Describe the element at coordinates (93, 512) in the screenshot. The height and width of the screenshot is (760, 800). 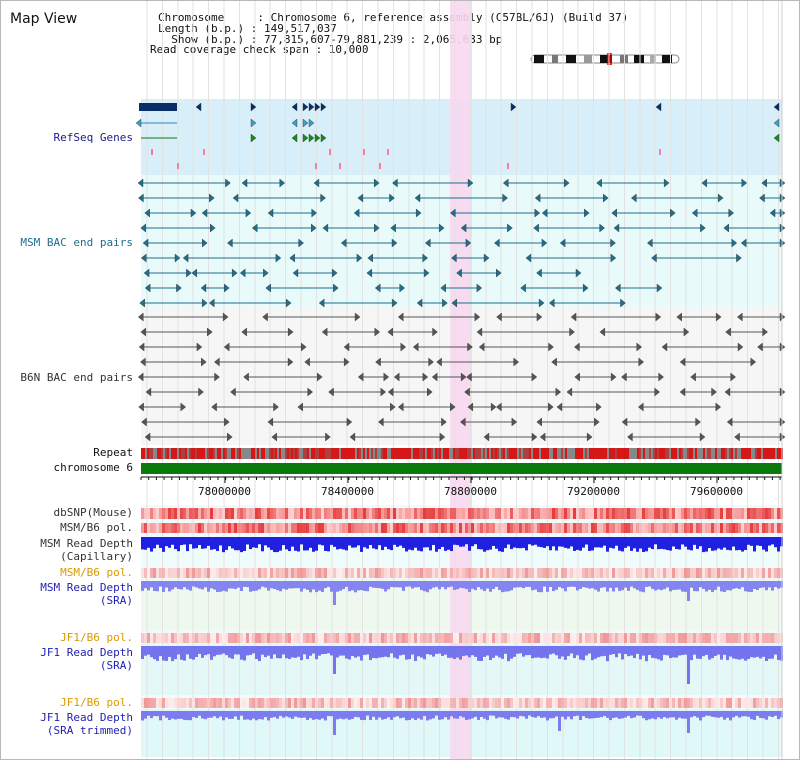
I see `track-label-dbsnp: dbSNP(Mouse)` at that location.